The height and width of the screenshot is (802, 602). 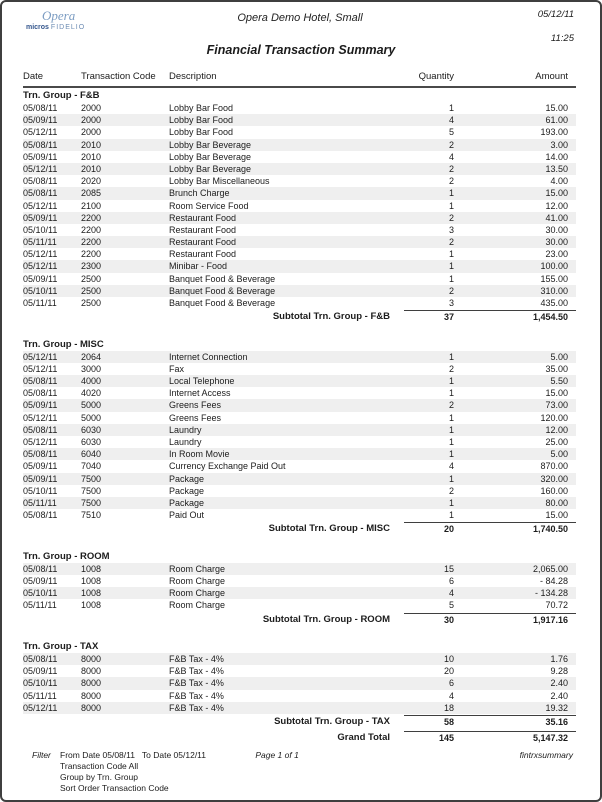 What do you see at coordinates (222, 303) in the screenshot?
I see `cell-description: Banquet Food & Beverage` at bounding box center [222, 303].